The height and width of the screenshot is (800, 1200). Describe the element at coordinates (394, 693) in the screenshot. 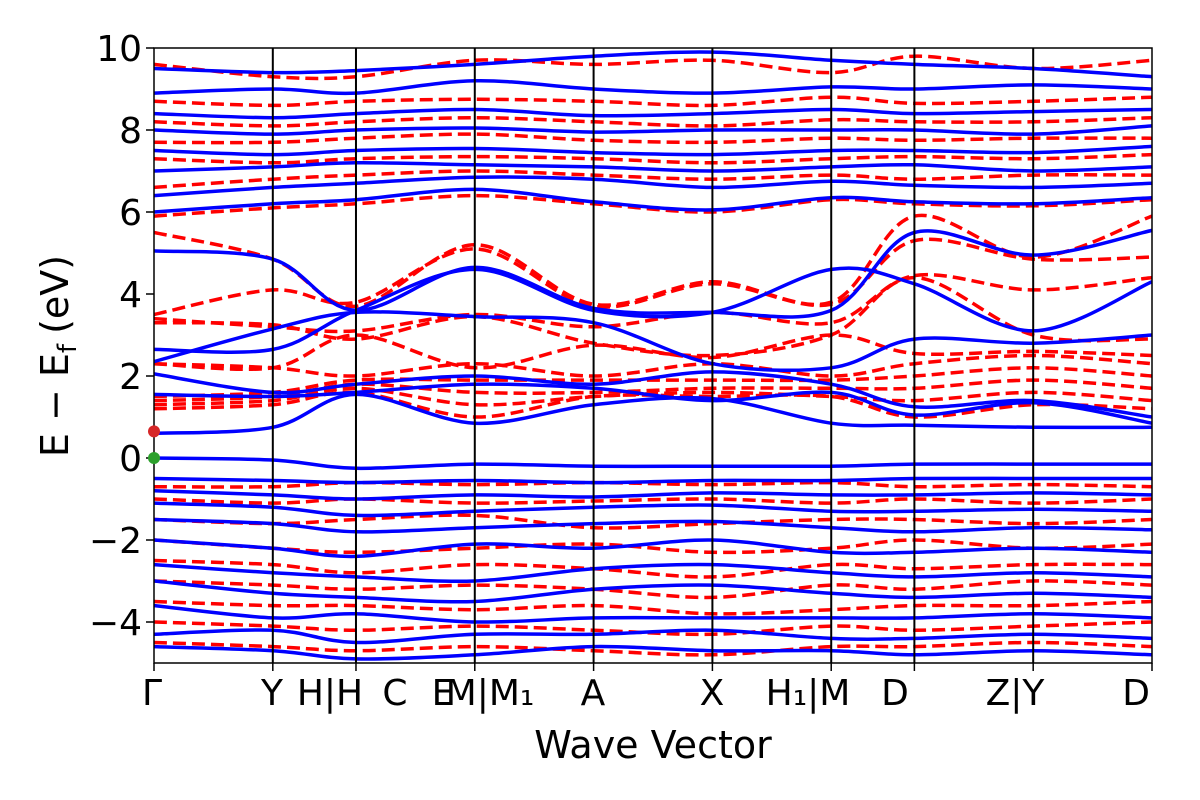

I see `x-tick-label: C` at that location.